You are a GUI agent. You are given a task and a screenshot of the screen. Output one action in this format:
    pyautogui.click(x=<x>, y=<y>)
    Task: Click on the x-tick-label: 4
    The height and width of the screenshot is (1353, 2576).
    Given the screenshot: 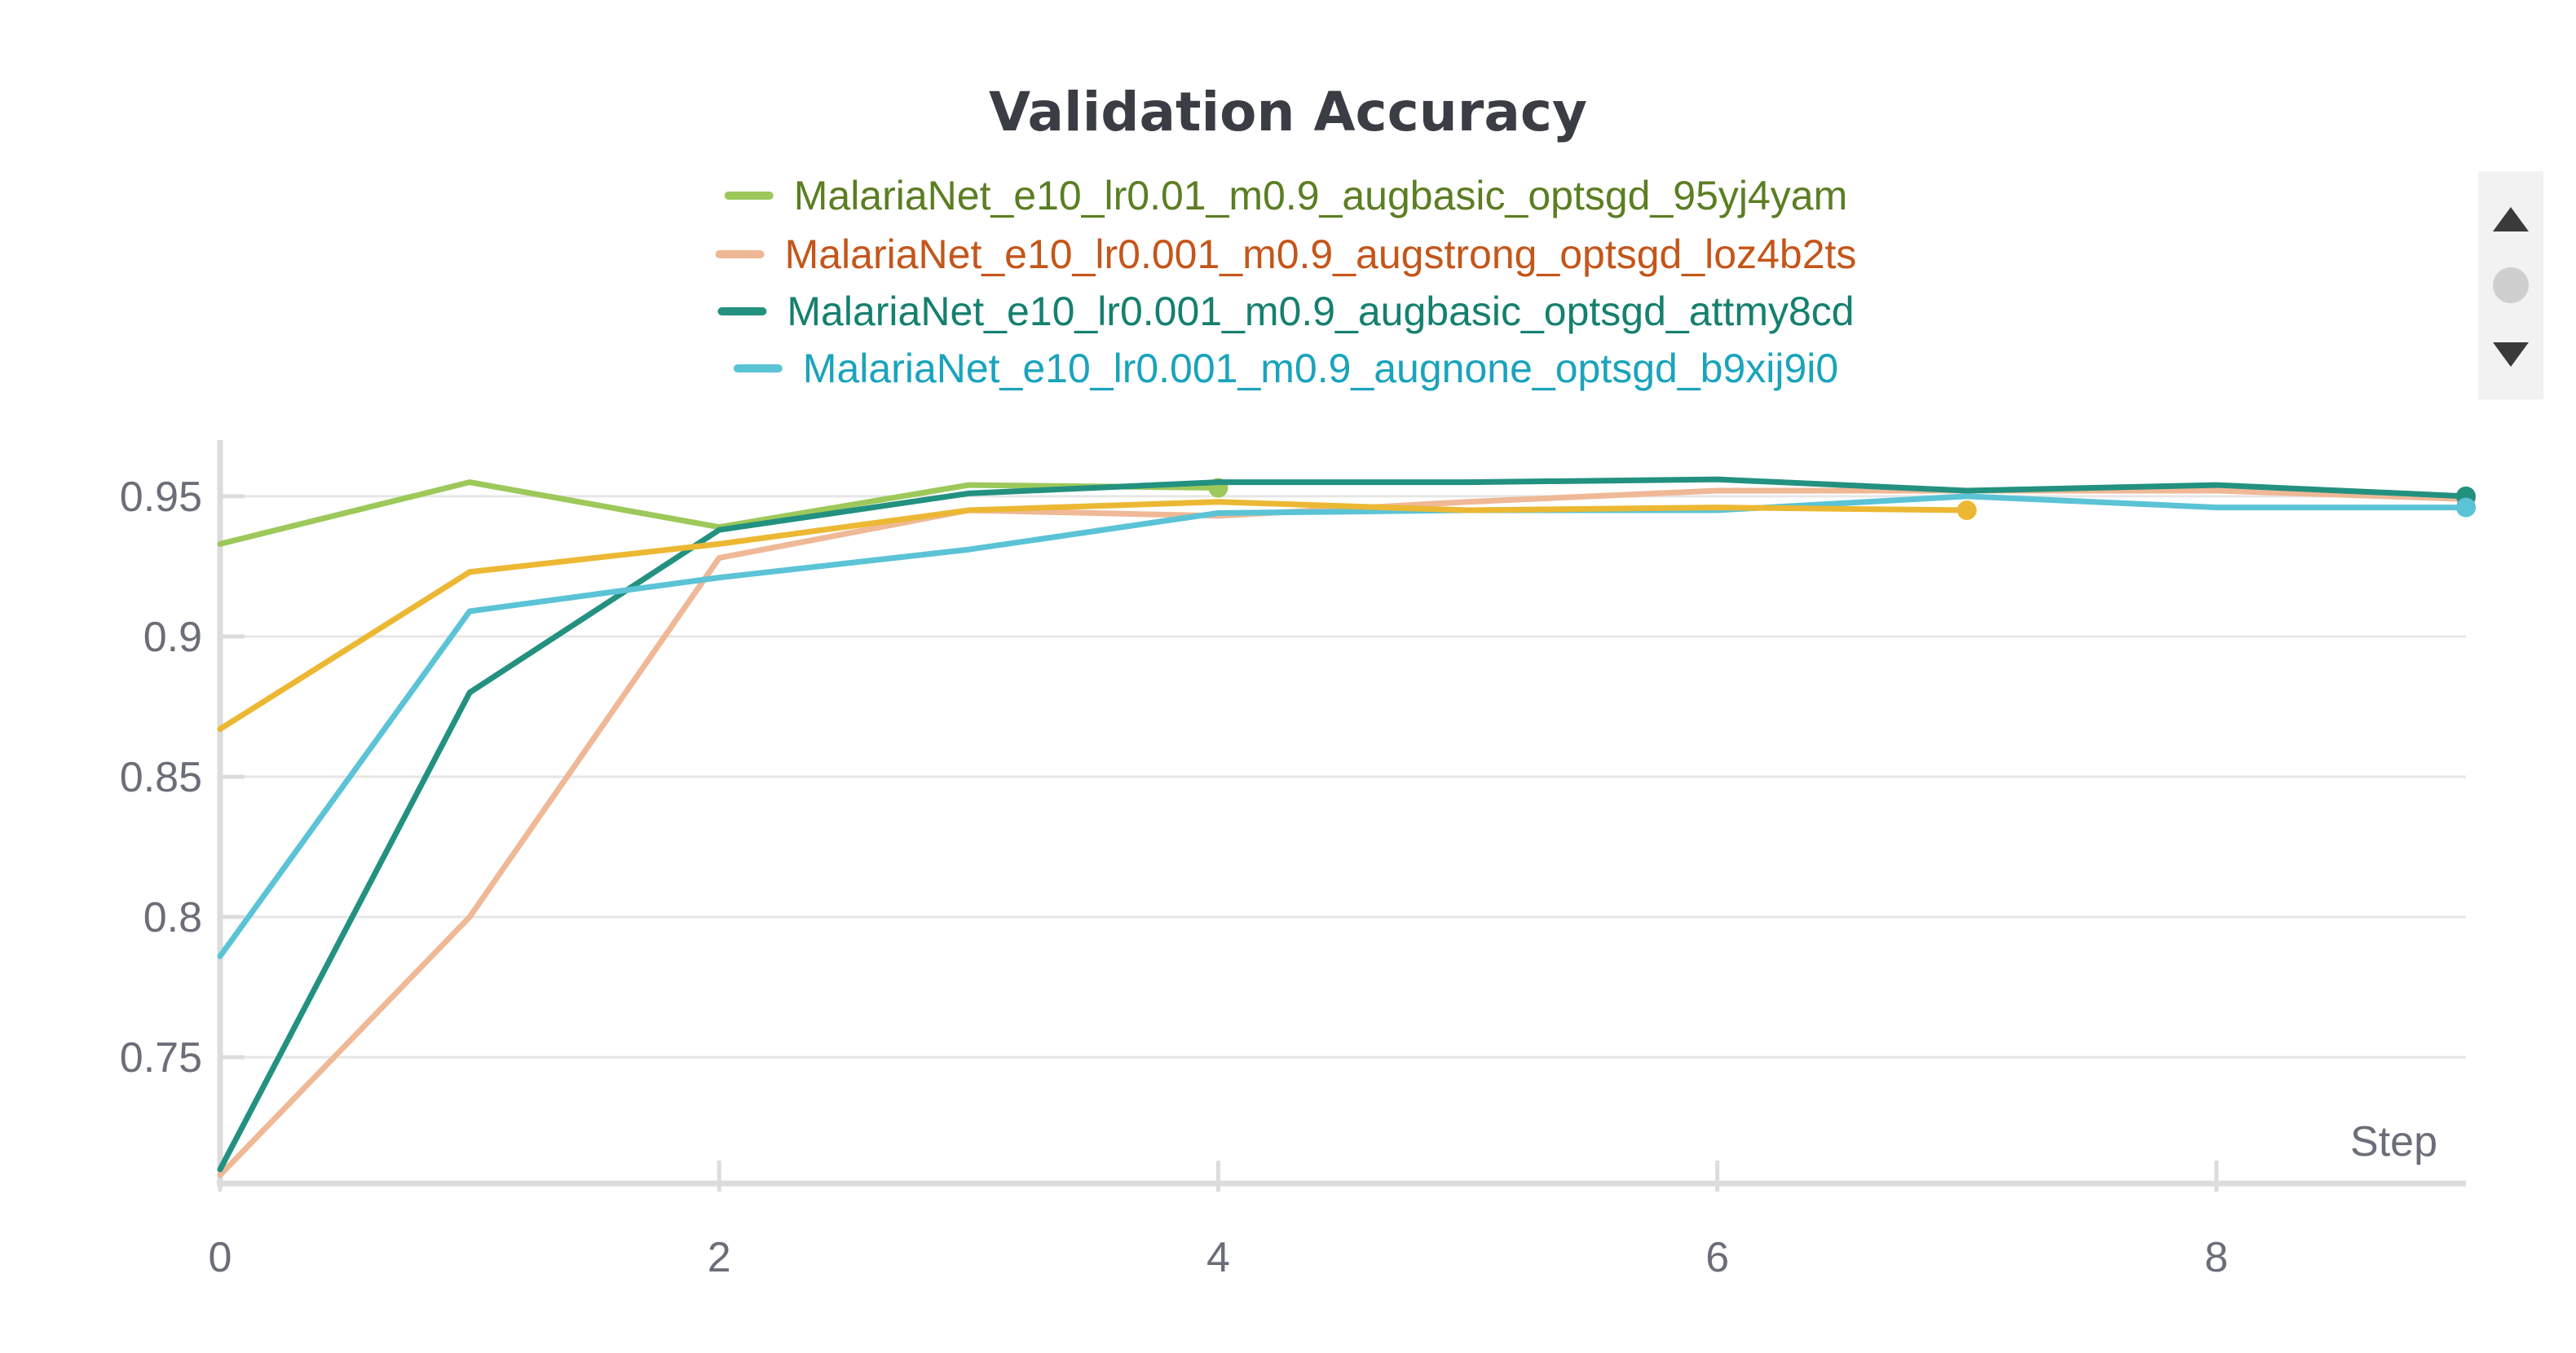 What is the action you would take?
    pyautogui.click(x=1218, y=1257)
    